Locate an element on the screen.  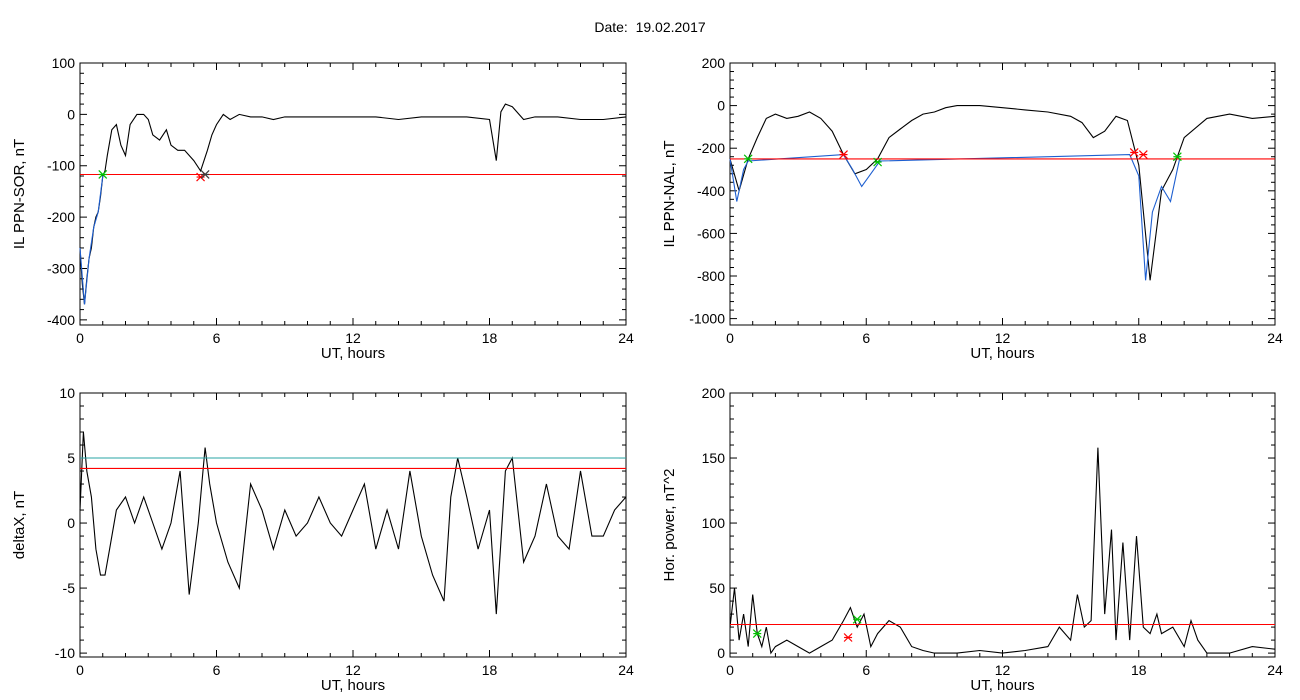
y-tick-label: -800 is located at coordinates (711, 276).